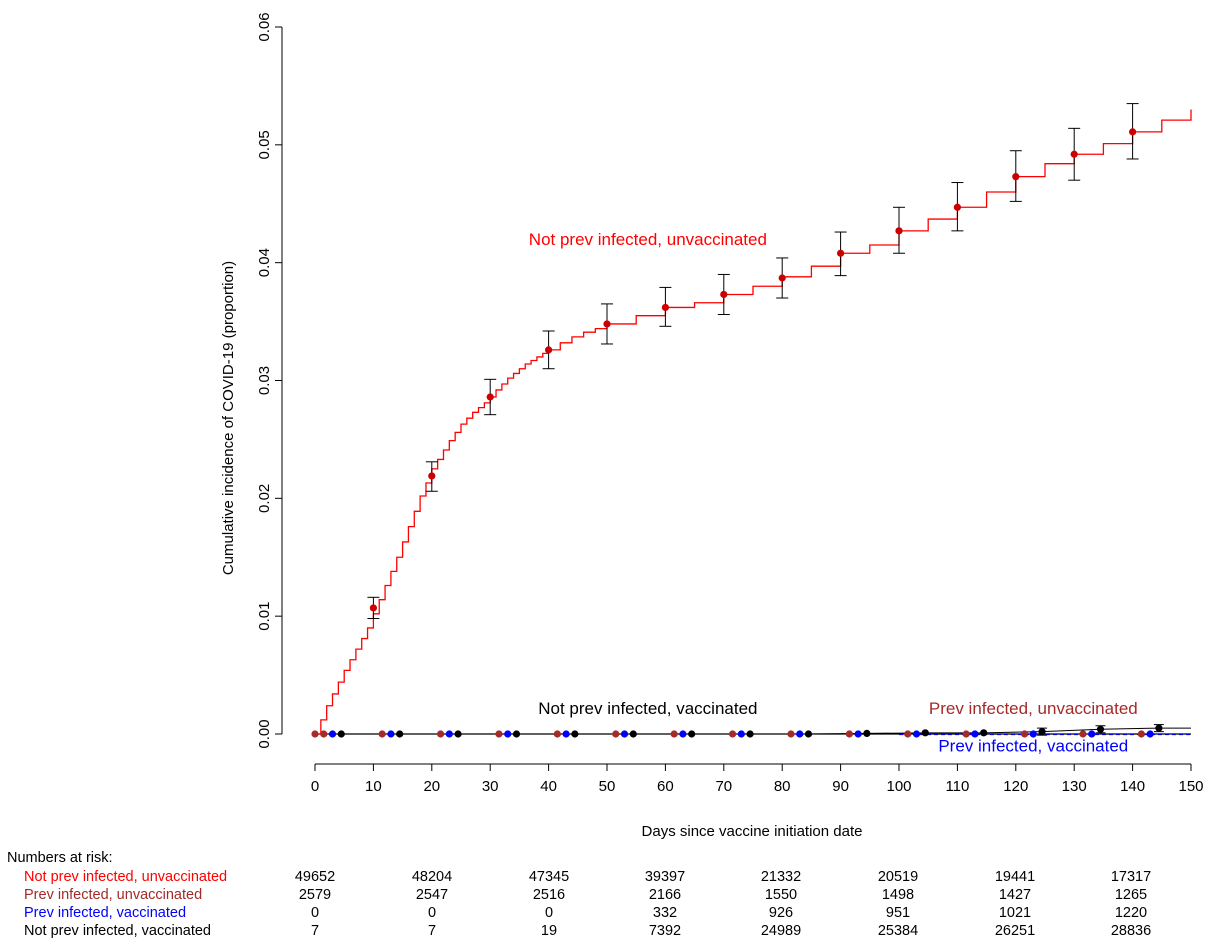 This screenshot has width=1209, height=944. I want to click on risk-value: 1498, so click(898, 895).